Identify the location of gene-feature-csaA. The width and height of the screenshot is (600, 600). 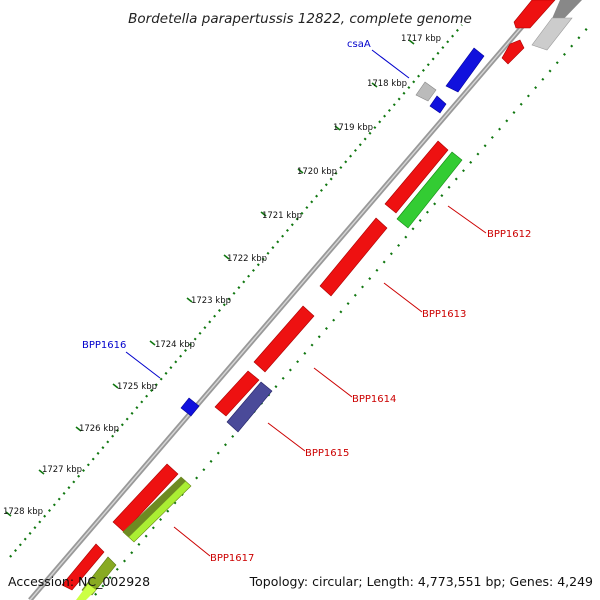
(465, 70).